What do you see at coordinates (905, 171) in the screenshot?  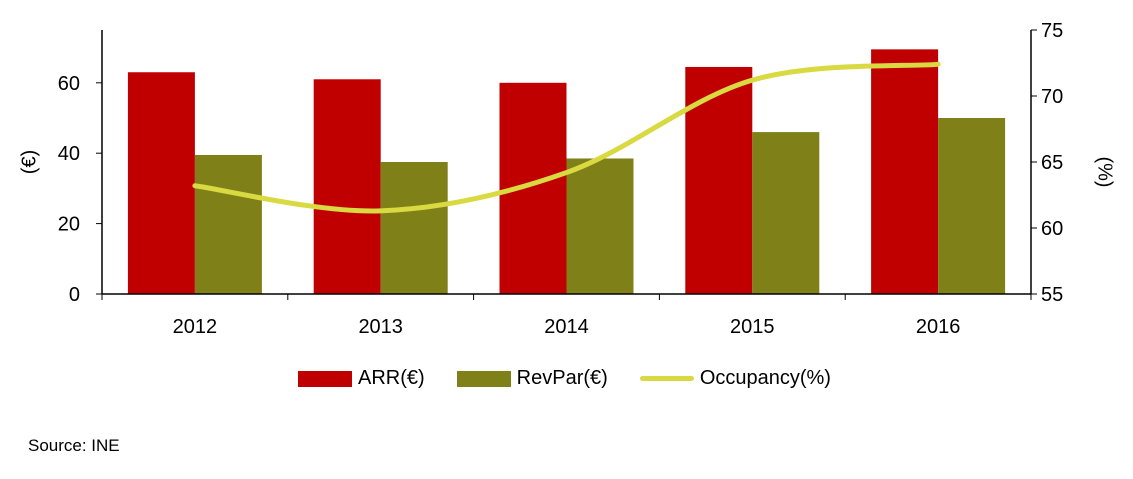 I see `bar-arr-2016` at bounding box center [905, 171].